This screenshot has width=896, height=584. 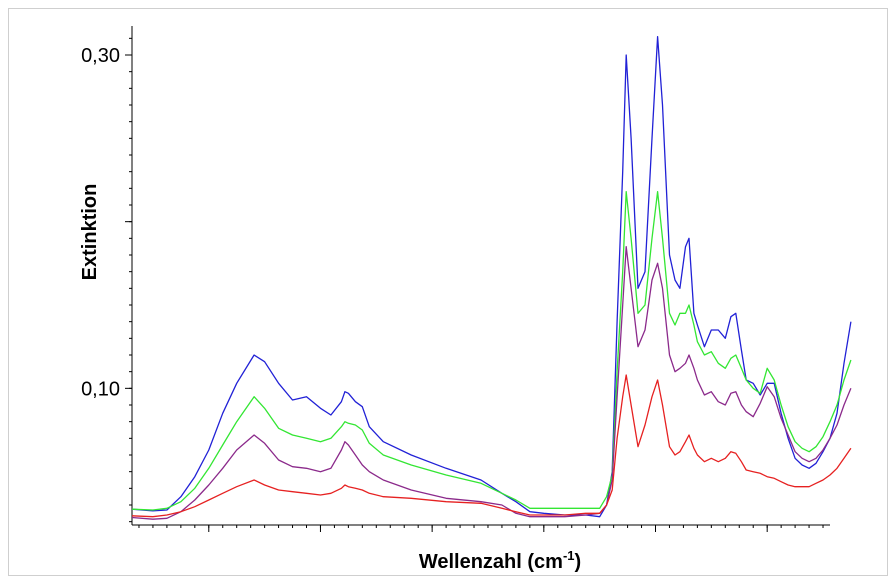 What do you see at coordinates (100, 389) in the screenshot?
I see `y-tick-label: 0,10` at bounding box center [100, 389].